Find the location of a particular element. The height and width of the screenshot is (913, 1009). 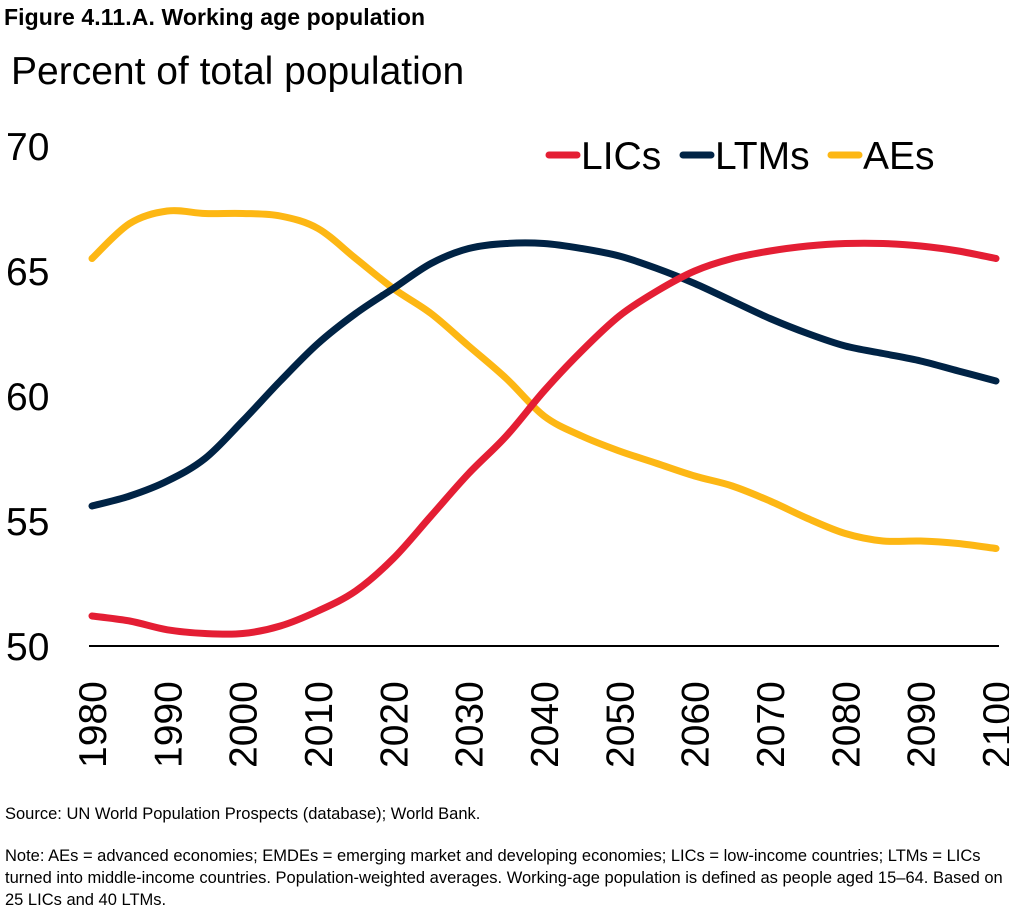

y-axis-unit-label: Percent of total population is located at coordinates (238, 71).